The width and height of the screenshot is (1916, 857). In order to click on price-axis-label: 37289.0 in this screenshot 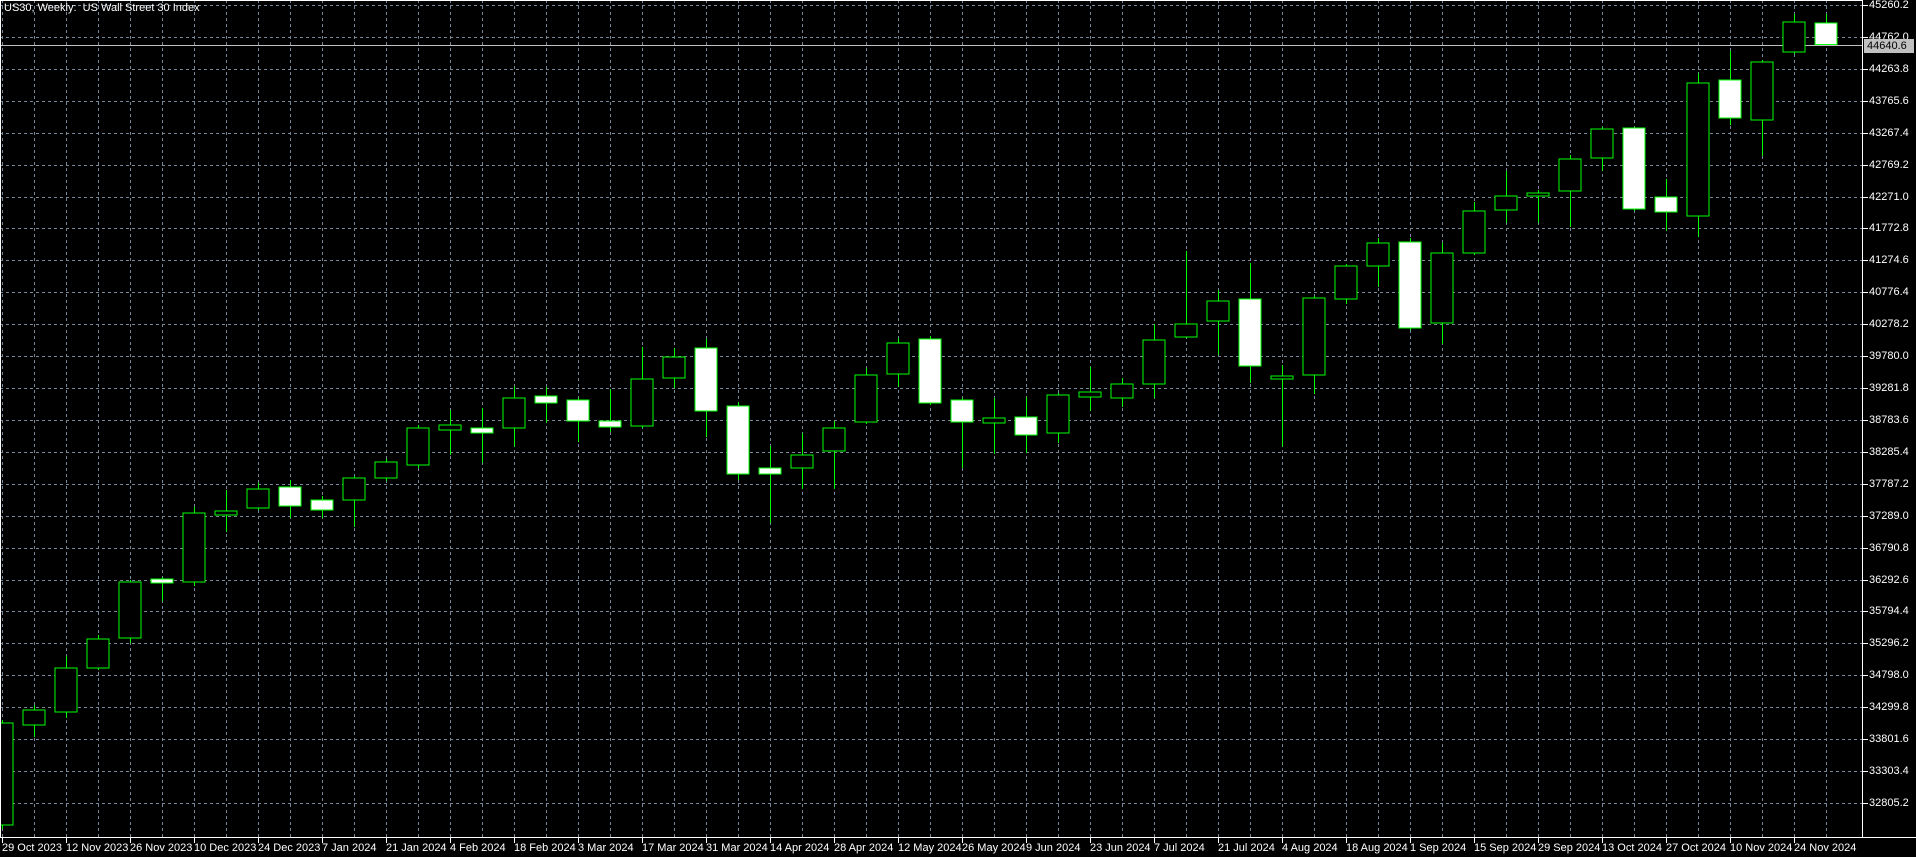, I will do `click(1889, 516)`.